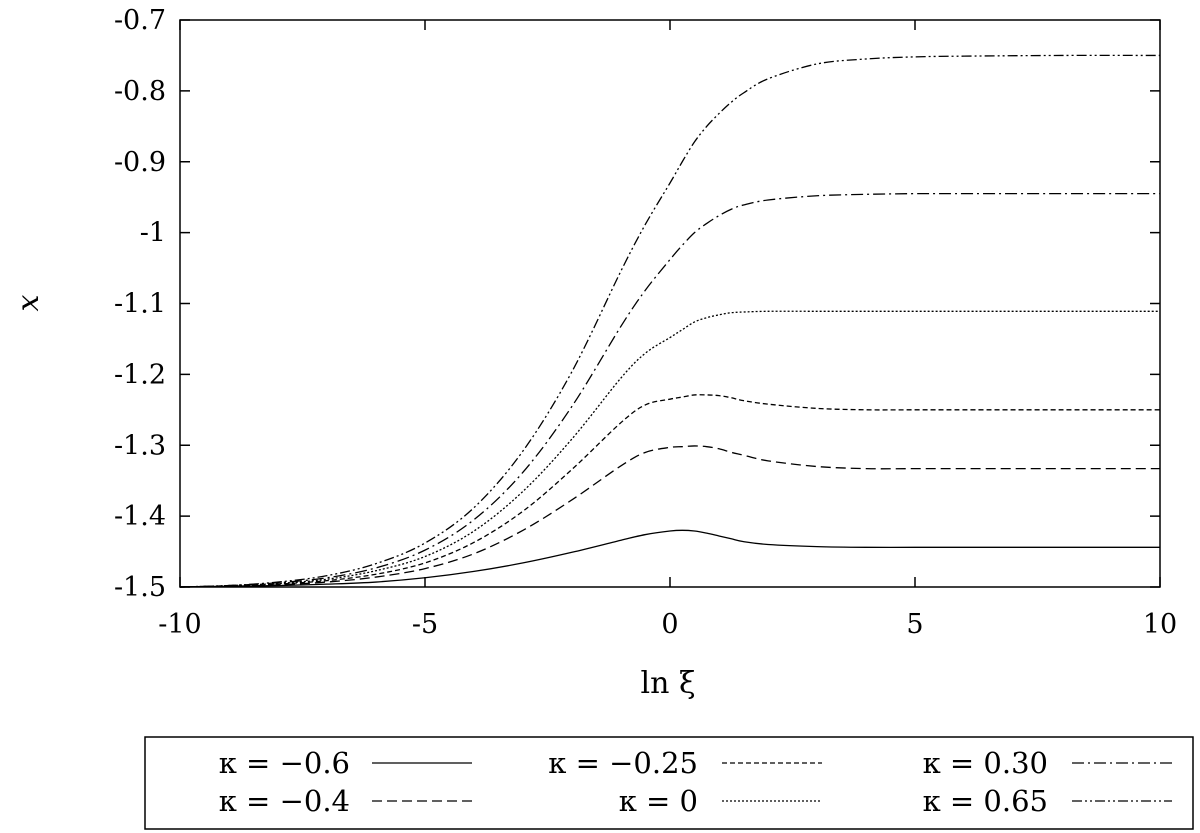  What do you see at coordinates (140, 304) in the screenshot?
I see `y-tick-label: -1.1` at bounding box center [140, 304].